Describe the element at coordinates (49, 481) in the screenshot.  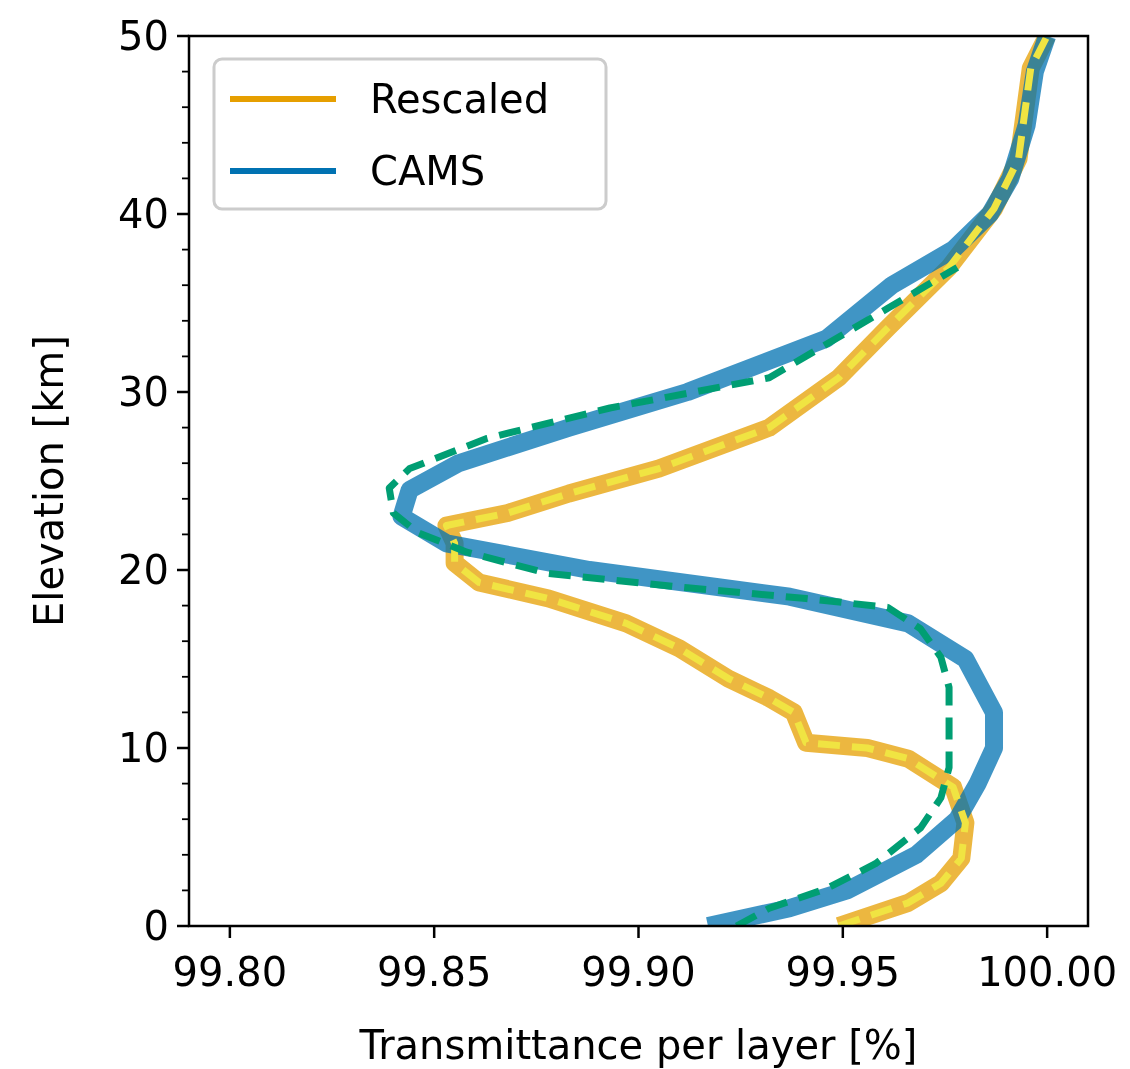
I see `y-axis-title: Elevation [km]` at that location.